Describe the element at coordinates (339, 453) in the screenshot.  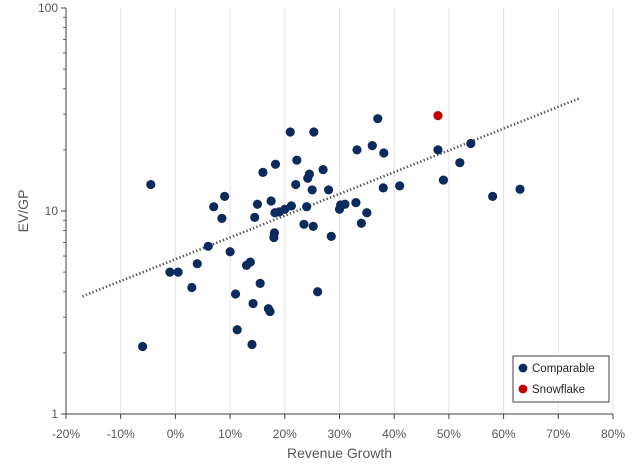
I see `x-axis-label: Revenue Growth` at that location.